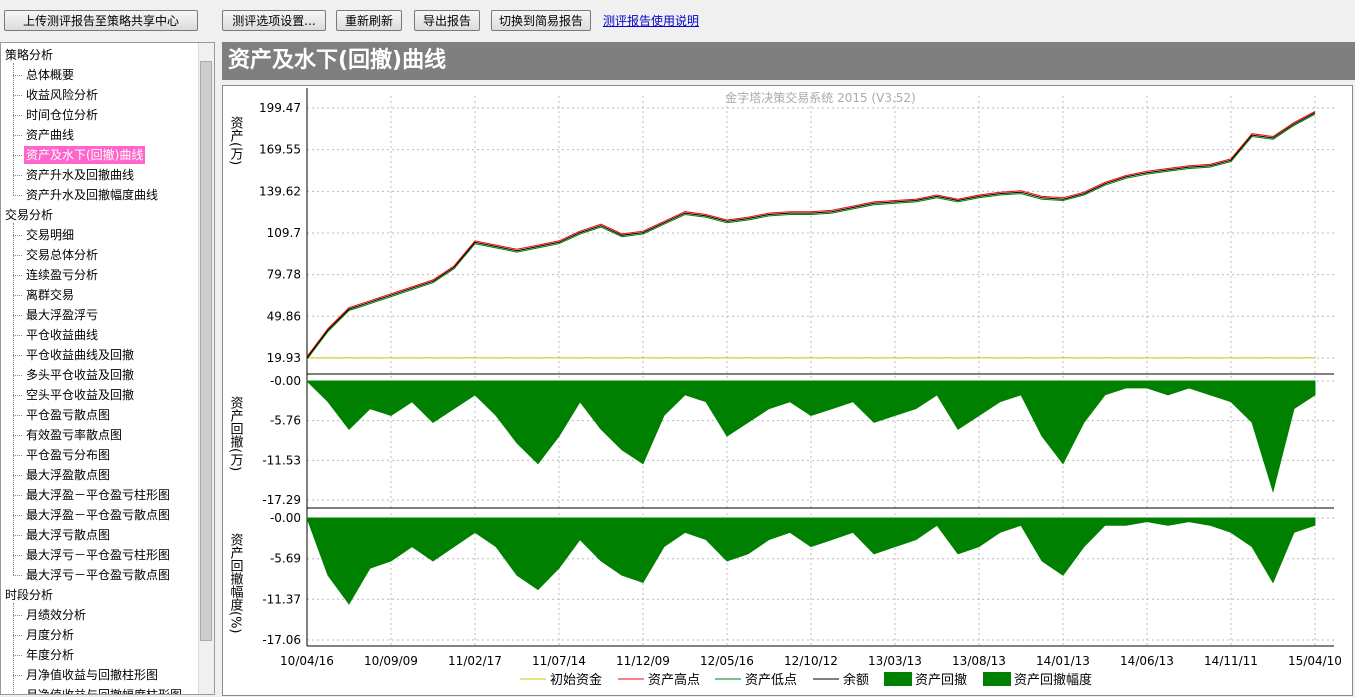  Describe the element at coordinates (50, 655) in the screenshot. I see `tree-item: 年度分析` at that location.